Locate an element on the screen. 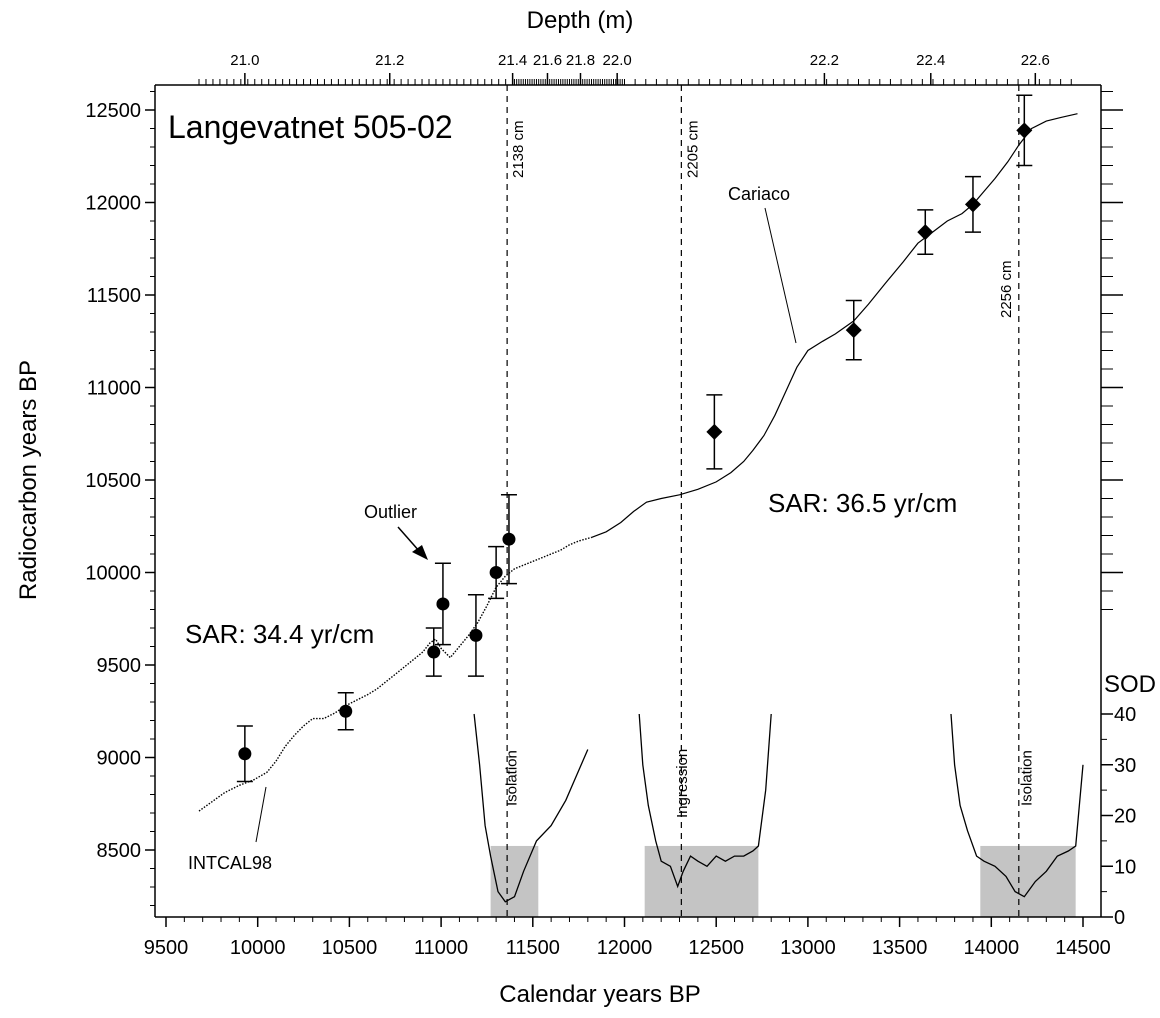  sar-label-right: SAR: 36.5 yr/cm is located at coordinates (862, 503).